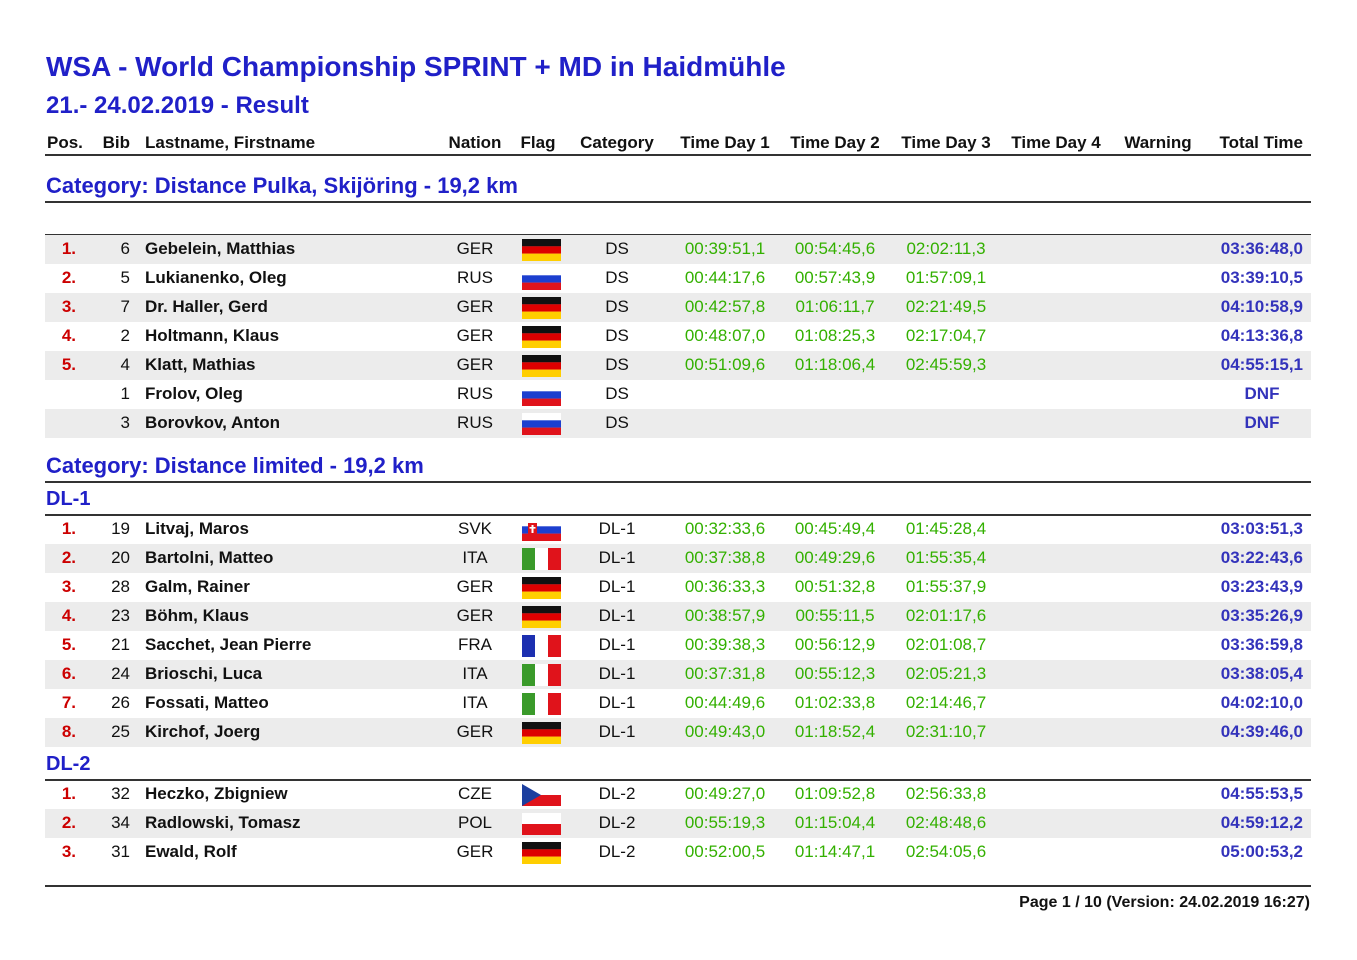 The image size is (1357, 960). What do you see at coordinates (475, 793) in the screenshot?
I see `cell-nation: CZE` at bounding box center [475, 793].